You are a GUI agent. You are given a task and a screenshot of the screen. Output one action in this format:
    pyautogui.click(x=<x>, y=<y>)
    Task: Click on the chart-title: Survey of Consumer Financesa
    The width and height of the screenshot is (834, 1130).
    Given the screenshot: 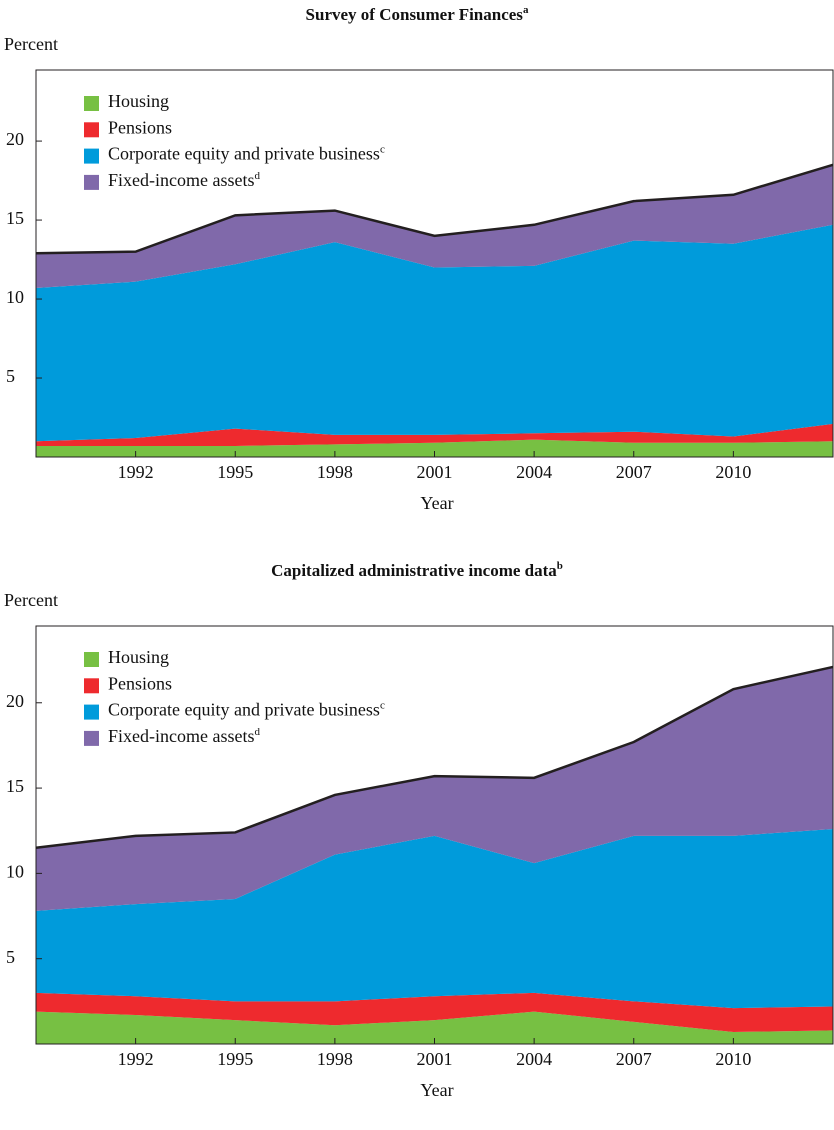 What is the action you would take?
    pyautogui.click(x=417, y=14)
    